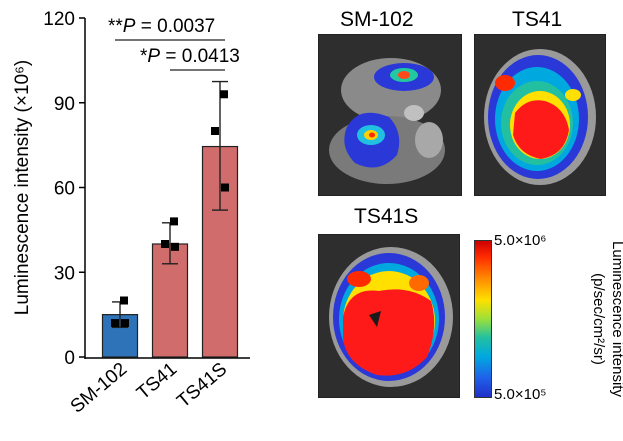  Describe the element at coordinates (389, 316) in the screenshot. I see `organ-image-ts41s` at that location.